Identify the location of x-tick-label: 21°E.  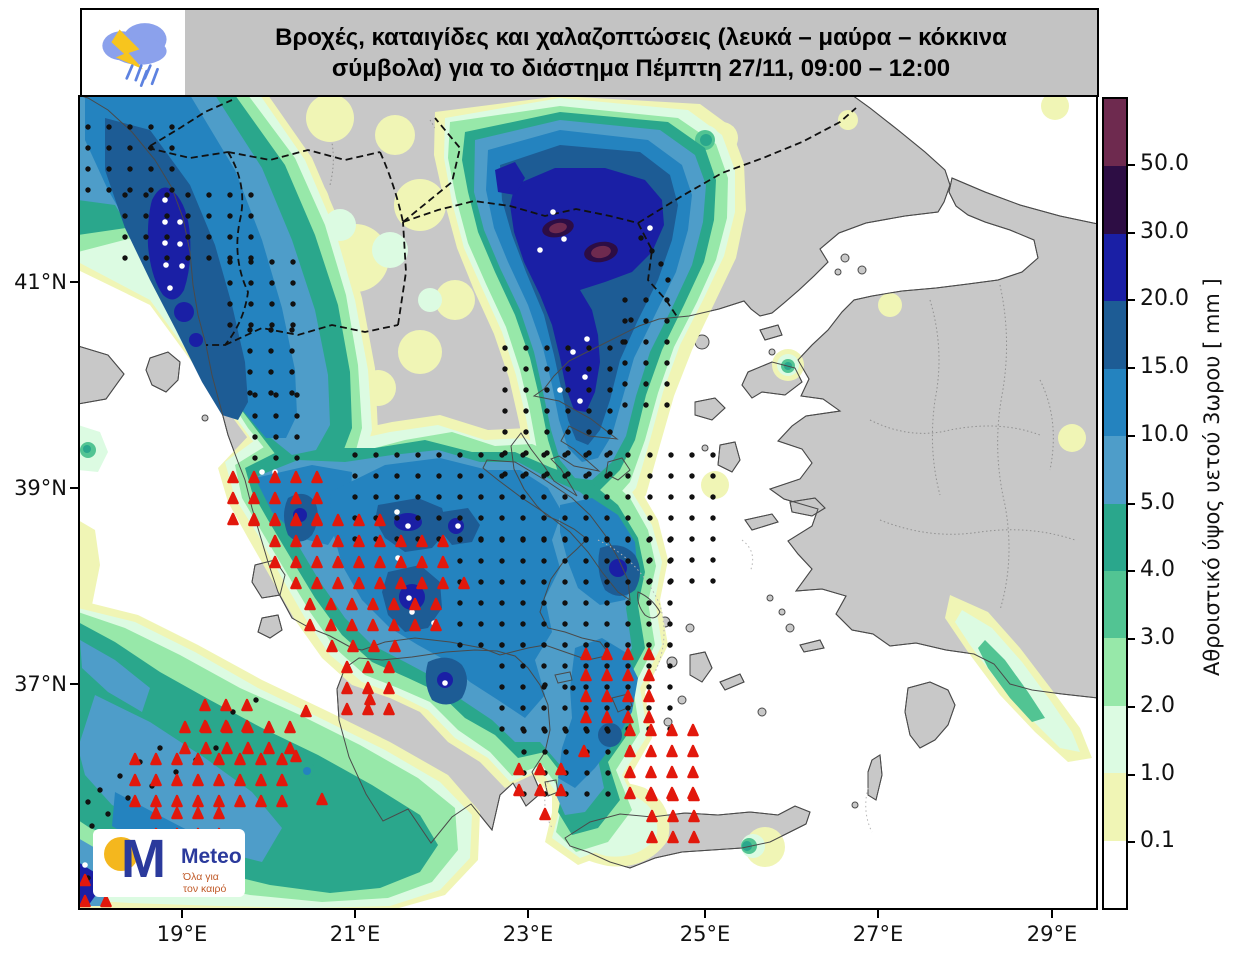
(355, 934).